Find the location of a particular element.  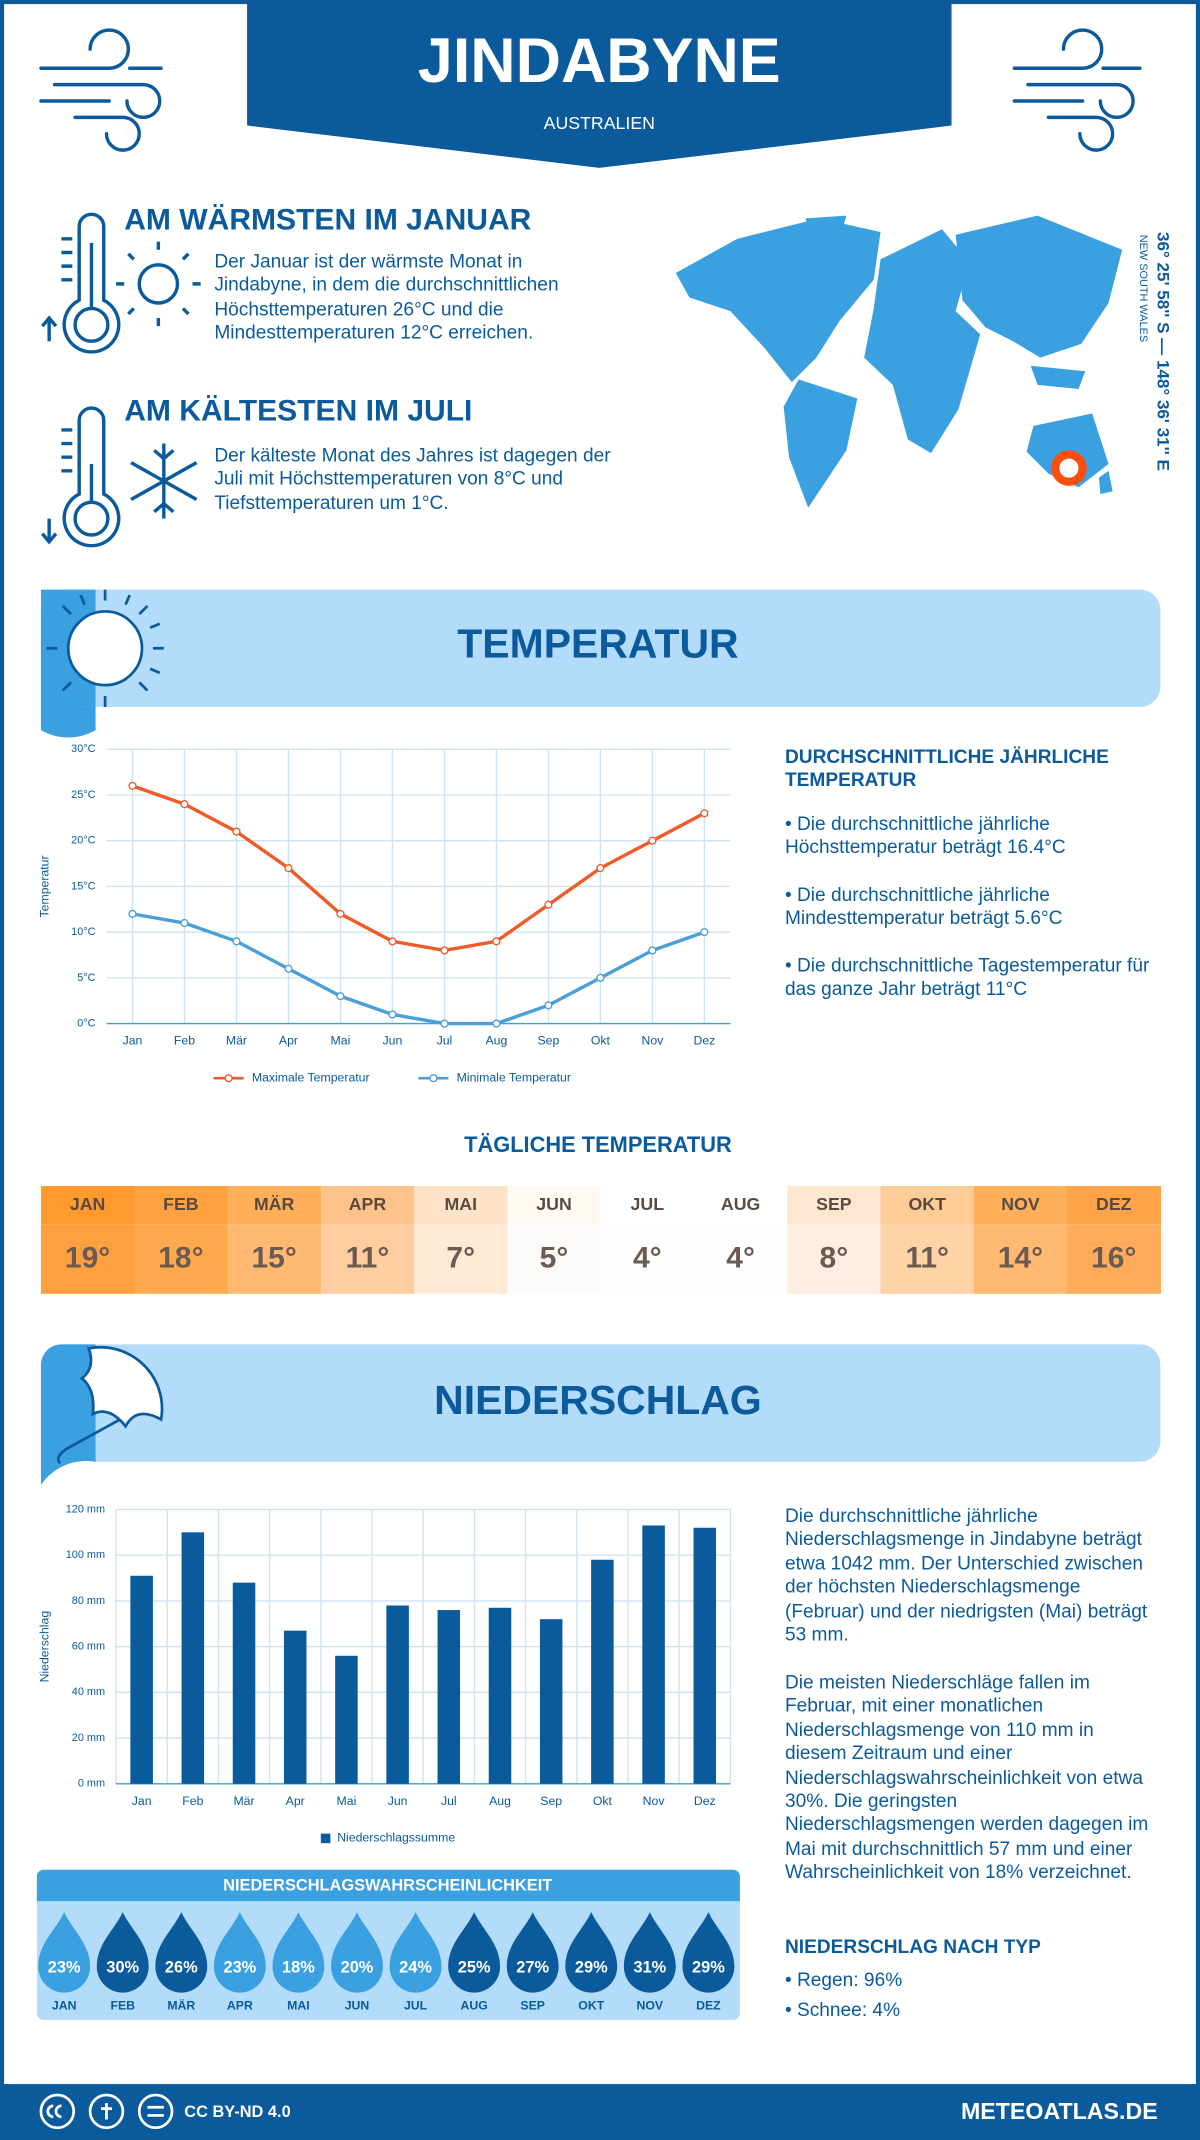

temperature-value: 11° is located at coordinates (368, 1258).